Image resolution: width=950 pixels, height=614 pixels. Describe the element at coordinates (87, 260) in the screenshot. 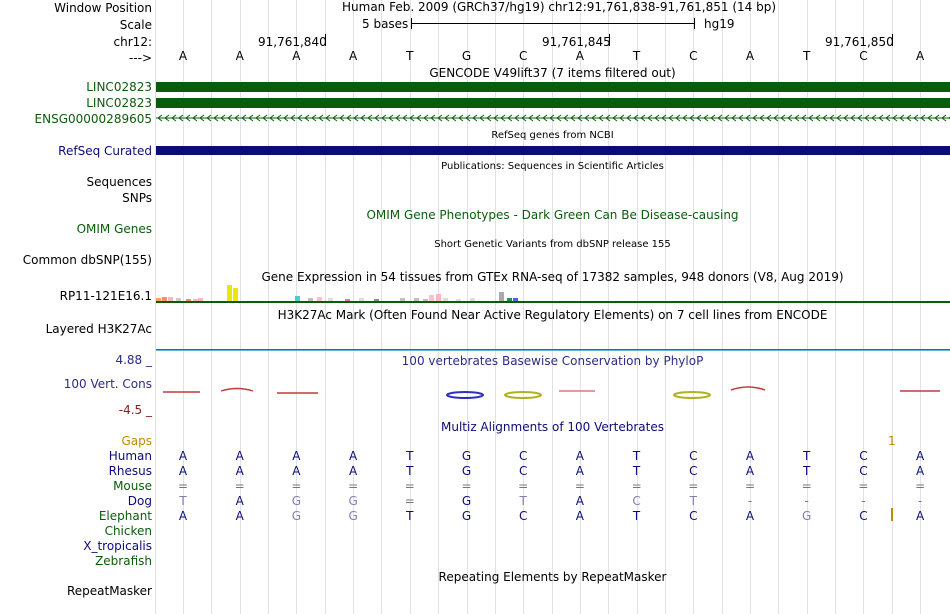

I see `dbsnp-label: Common dbSNP(155)` at that location.